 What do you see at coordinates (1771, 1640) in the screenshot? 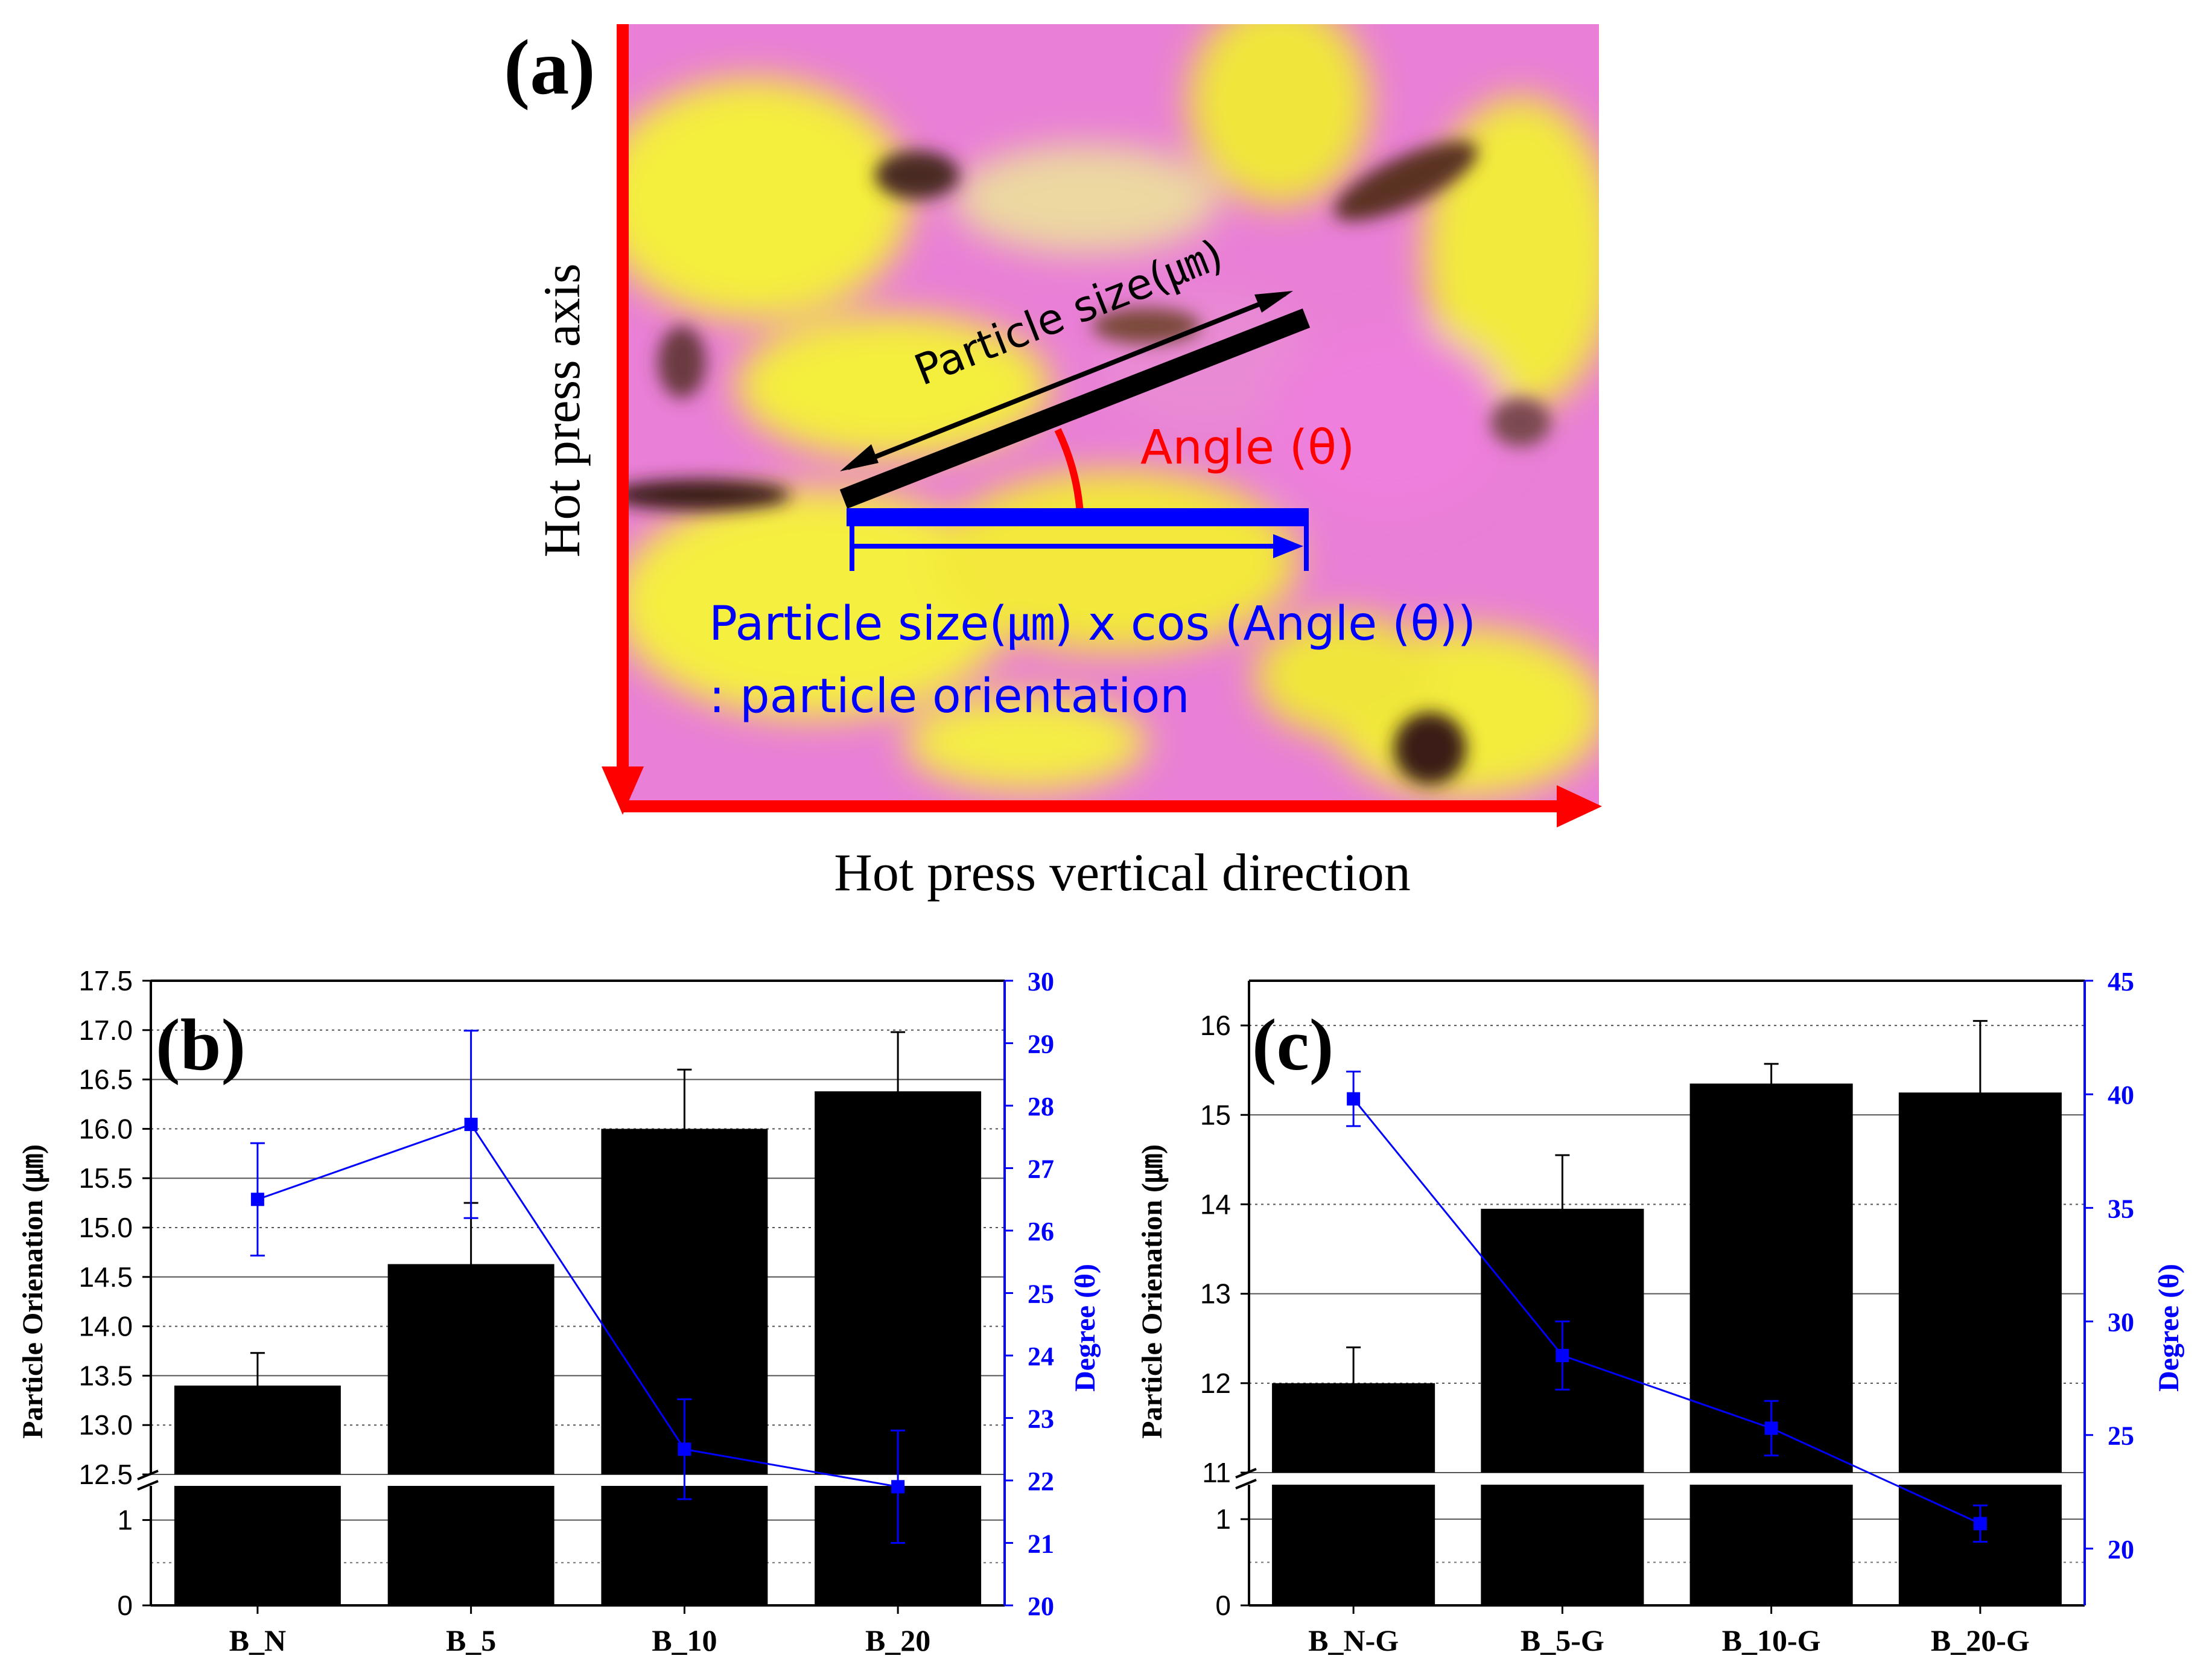
I see `category-label-B_10-G: B_10-G` at bounding box center [1771, 1640].